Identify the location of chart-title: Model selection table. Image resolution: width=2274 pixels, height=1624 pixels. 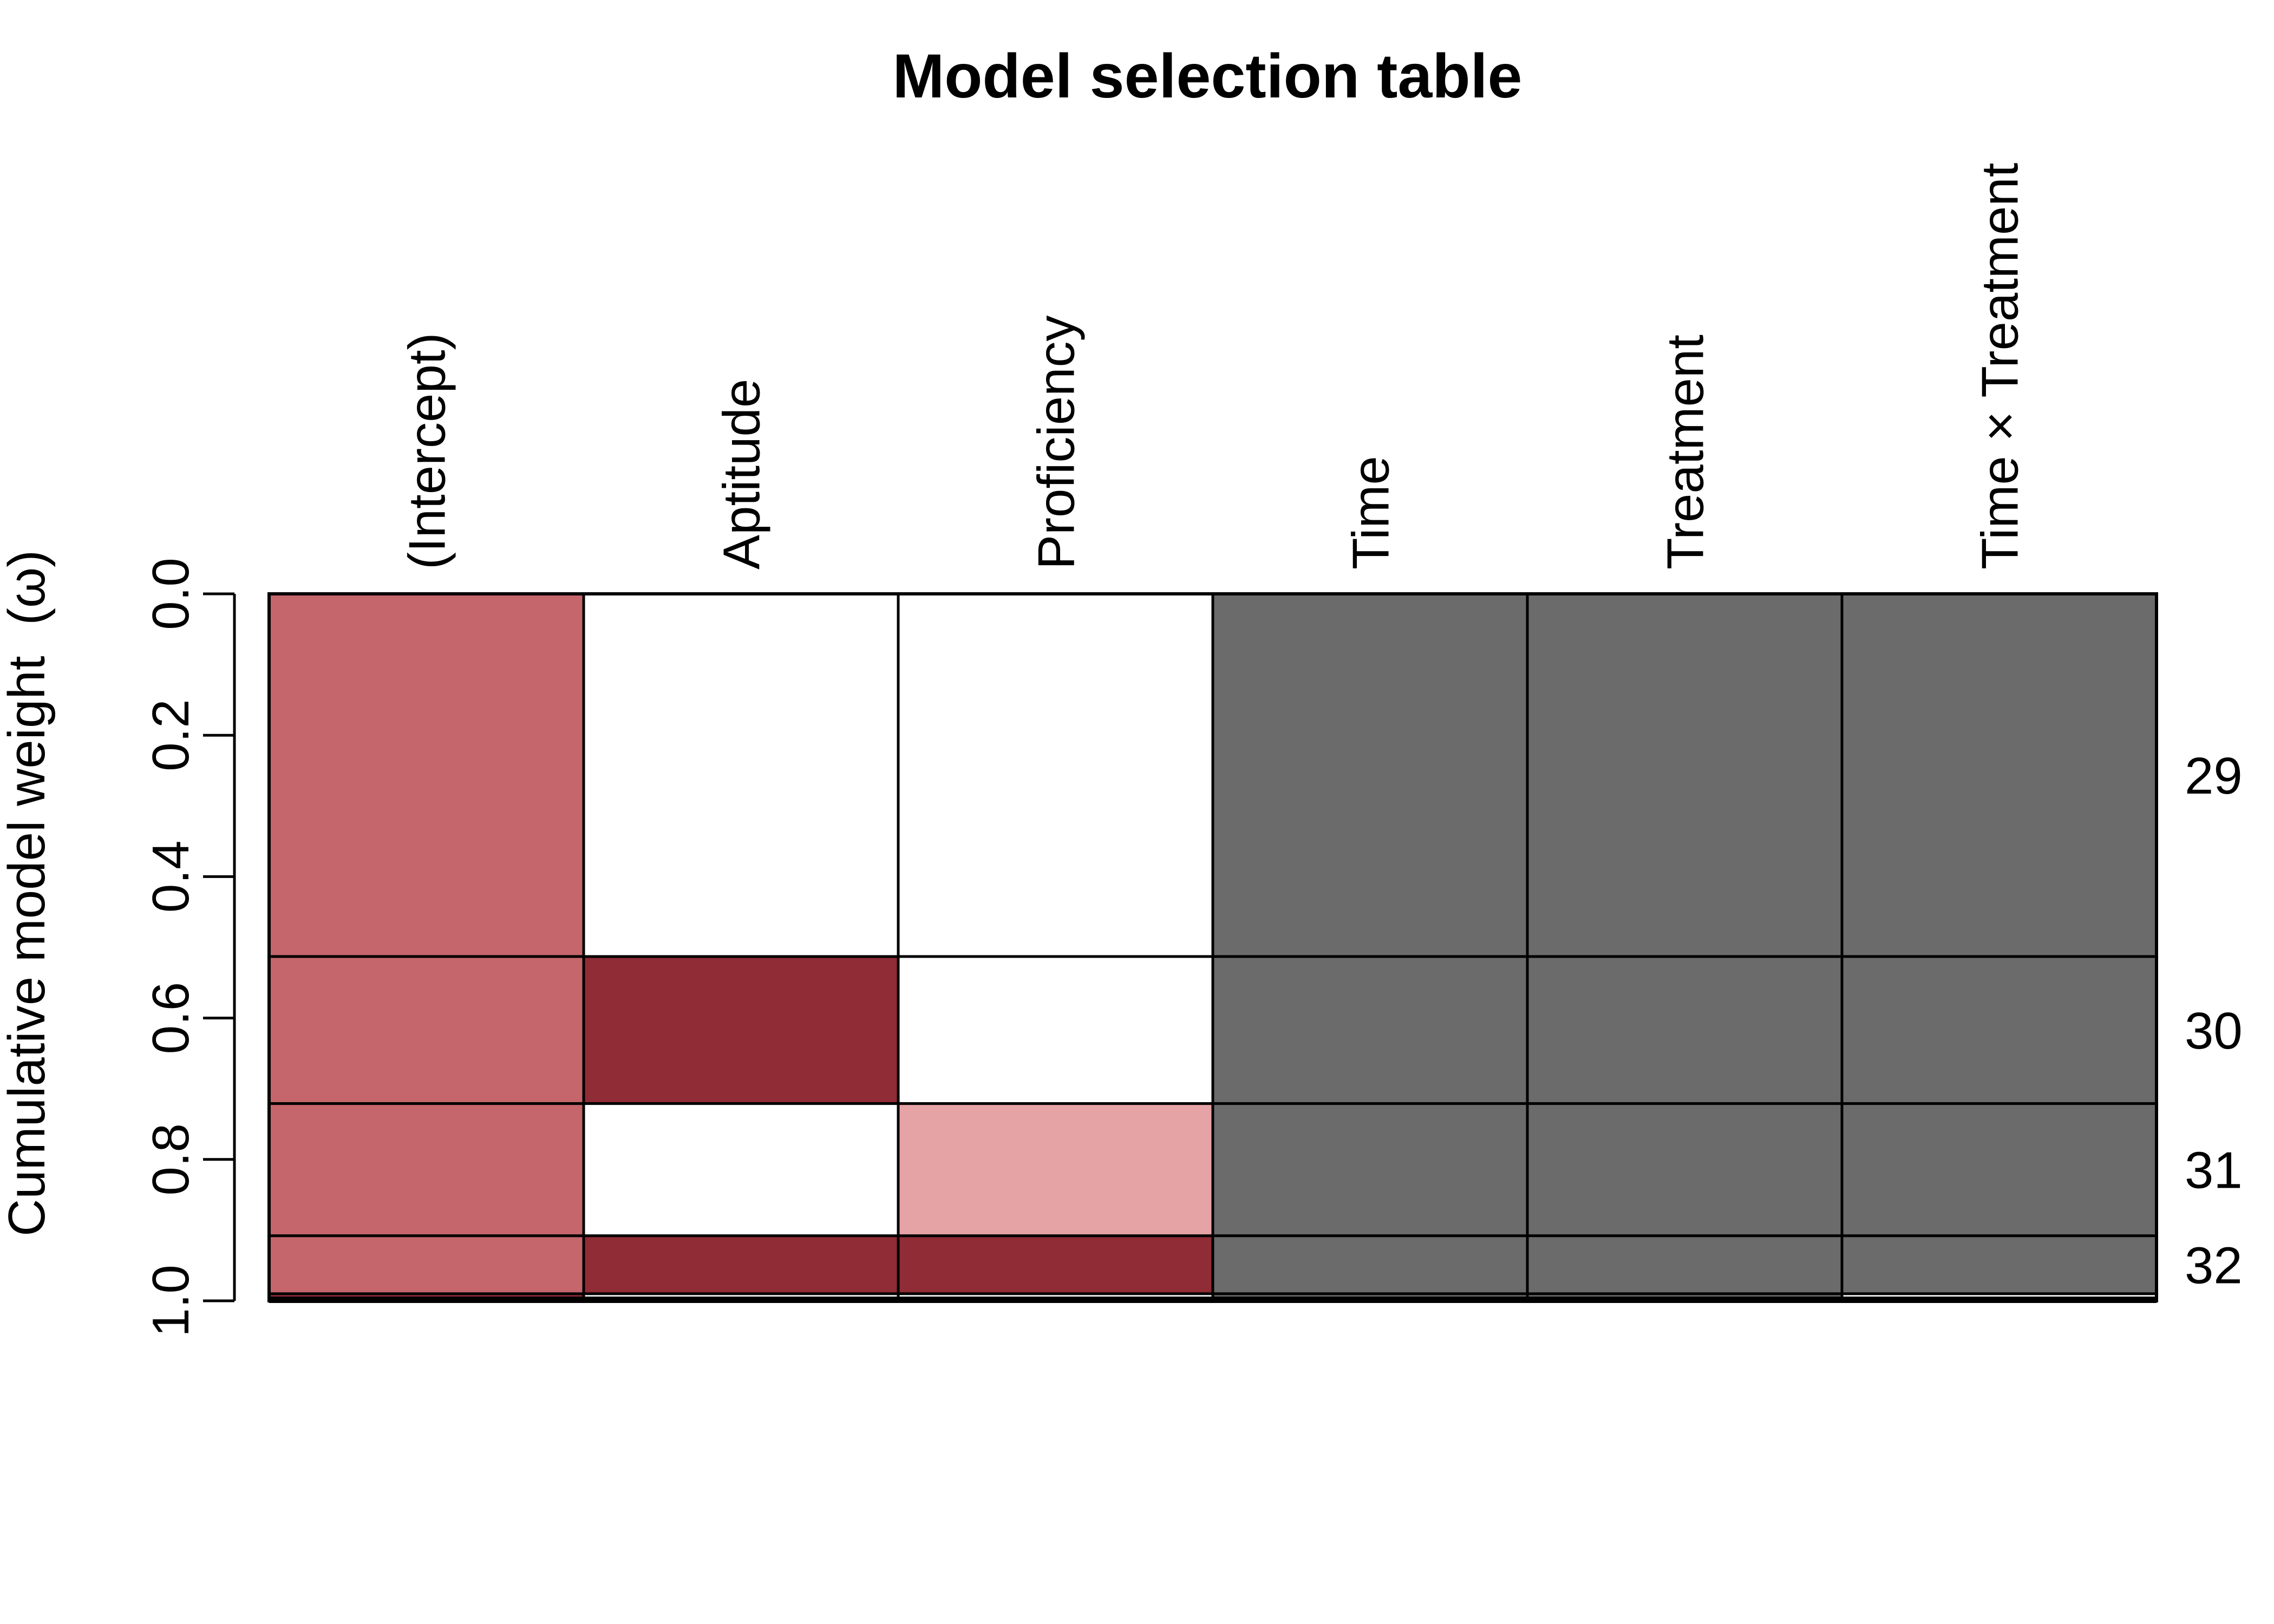
(1207, 76).